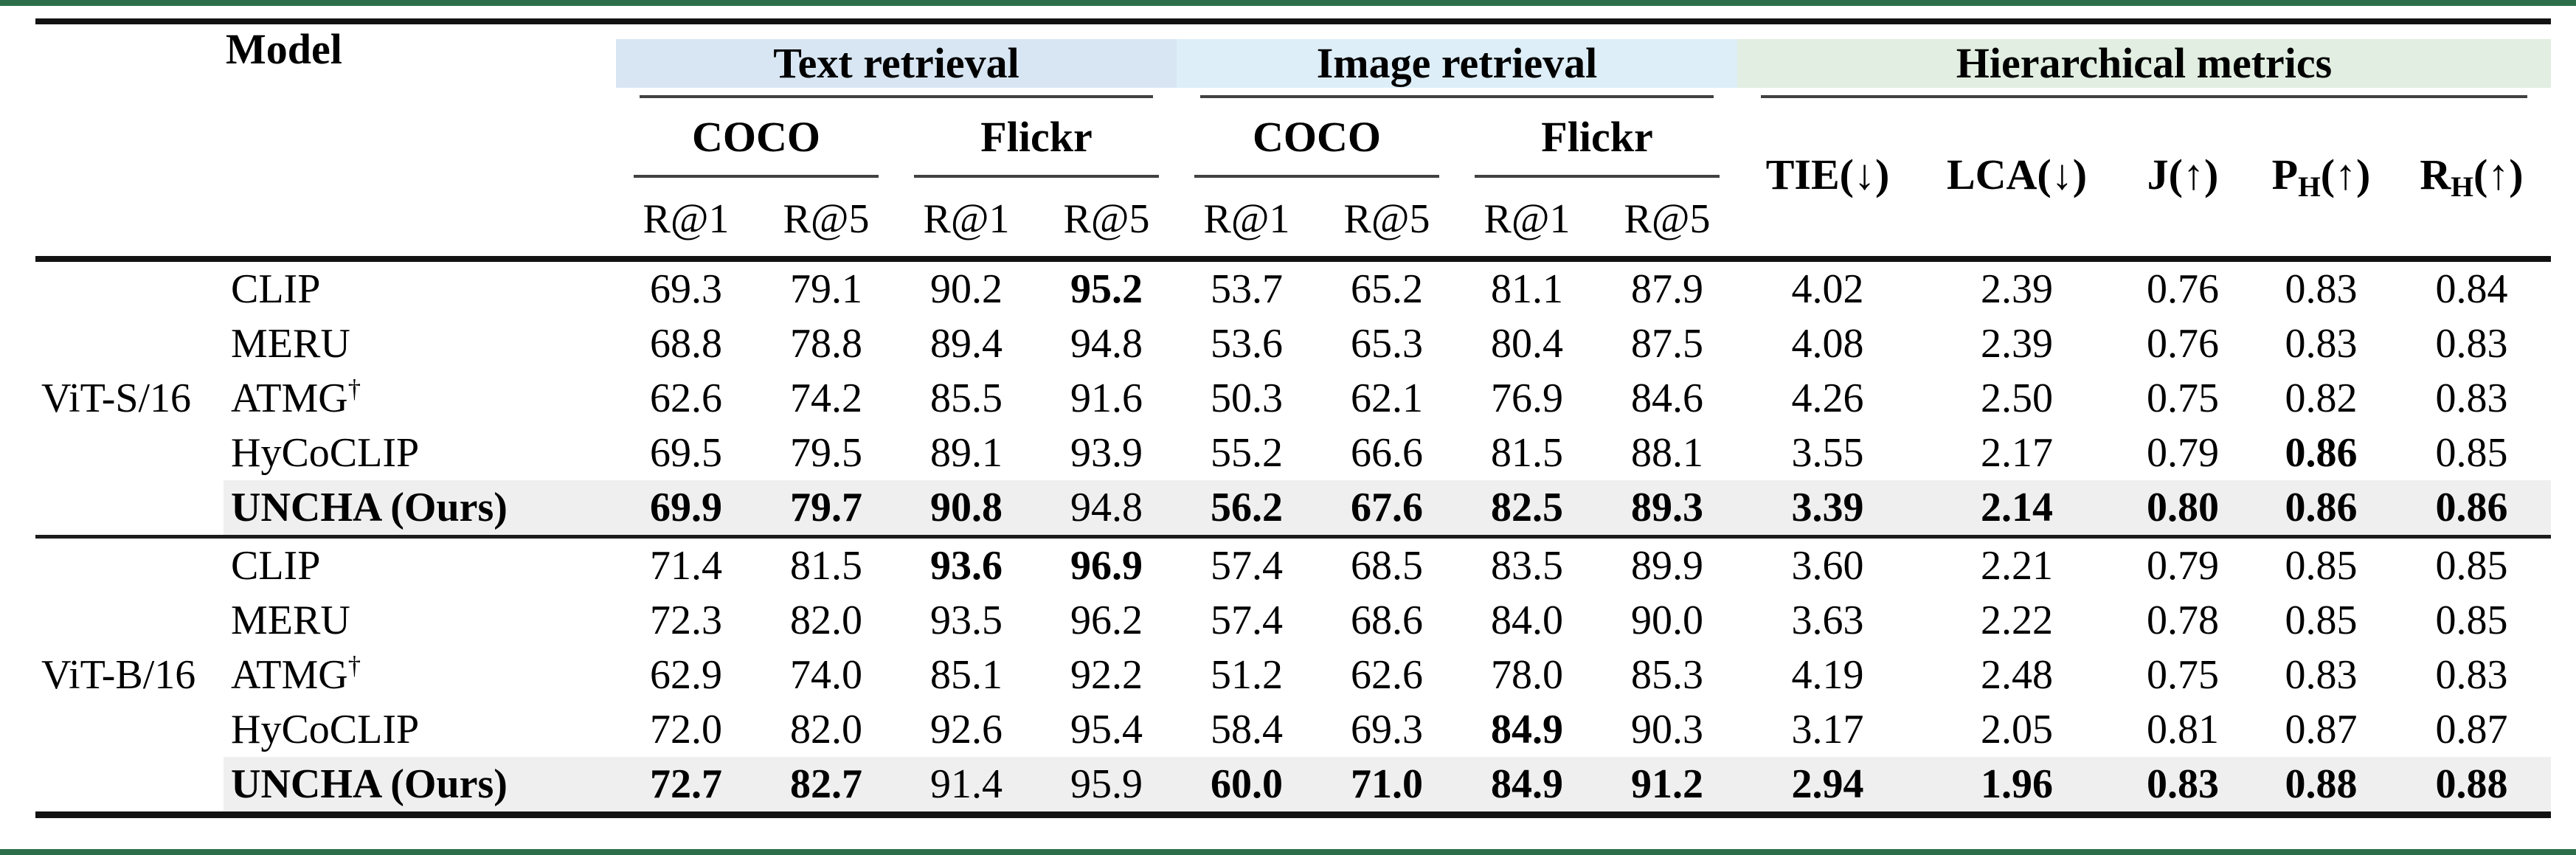 This screenshot has height=855, width=2576. What do you see at coordinates (1288, 3) in the screenshot?
I see `top-green-border` at bounding box center [1288, 3].